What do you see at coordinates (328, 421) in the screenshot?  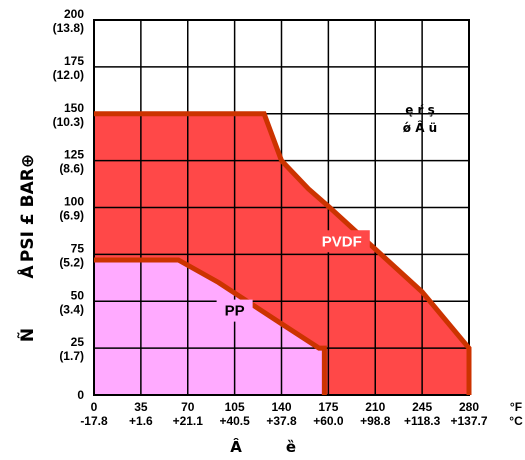 I see `x-tick-c: +60.0` at bounding box center [328, 421].